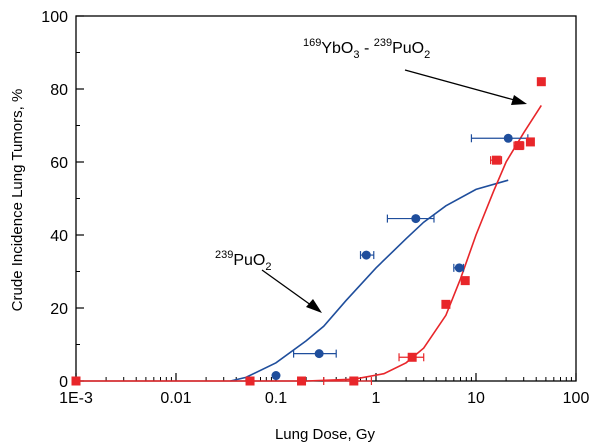 Image resolution: width=594 pixels, height=445 pixels. What do you see at coordinates (576, 398) in the screenshot?
I see `x-tick-label: 100` at bounding box center [576, 398].